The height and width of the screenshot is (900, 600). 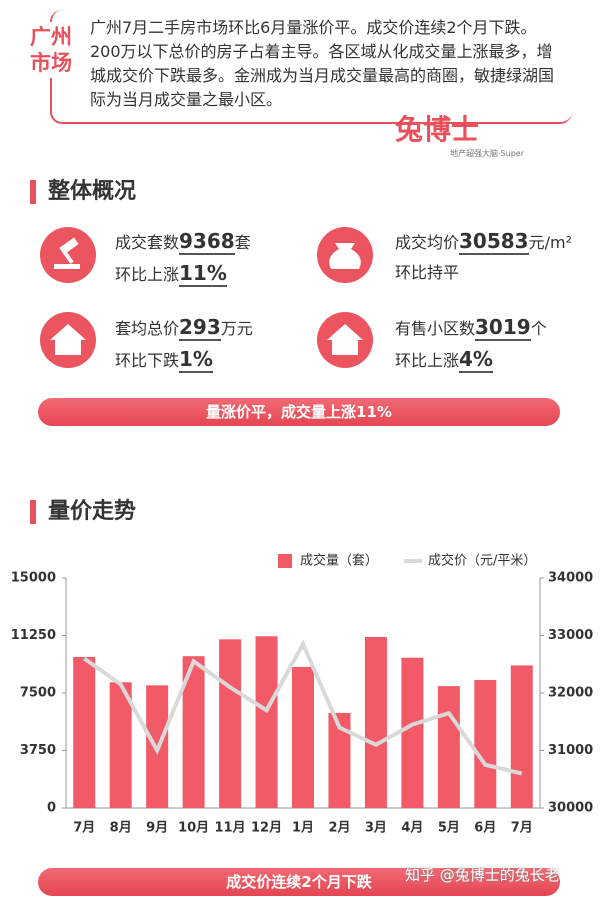 What do you see at coordinates (196, 360) in the screenshot?
I see `stat-change: 1%` at bounding box center [196, 360].